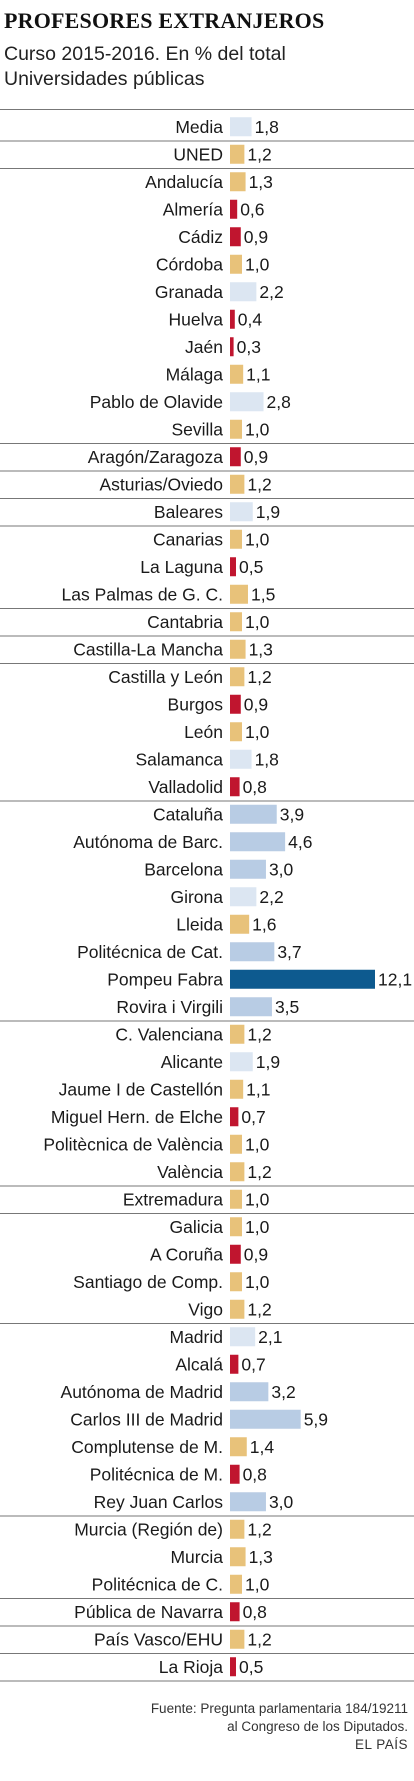  I want to click on category-label: Madrid, so click(197, 1337).